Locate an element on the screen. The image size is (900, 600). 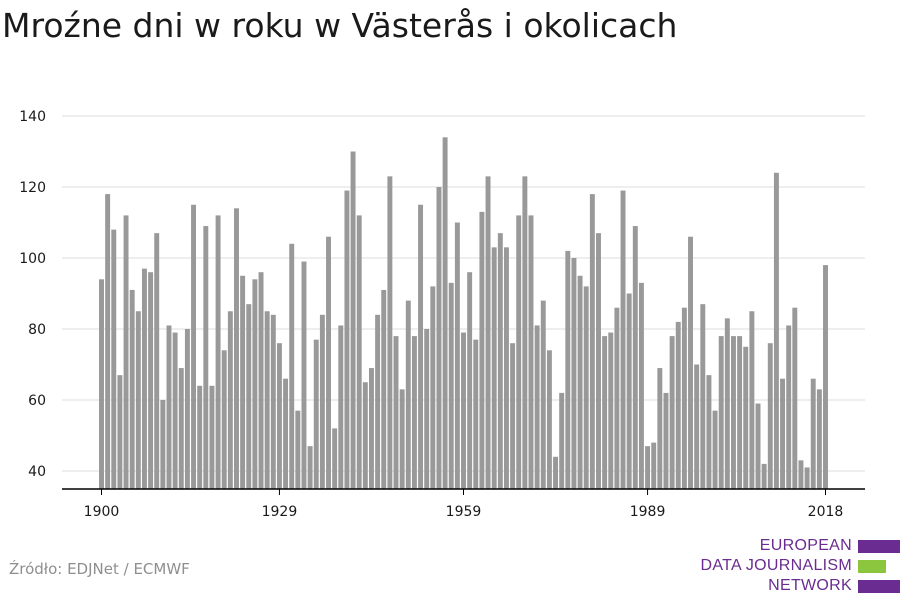
x-tick-label: 1989 is located at coordinates (648, 512).